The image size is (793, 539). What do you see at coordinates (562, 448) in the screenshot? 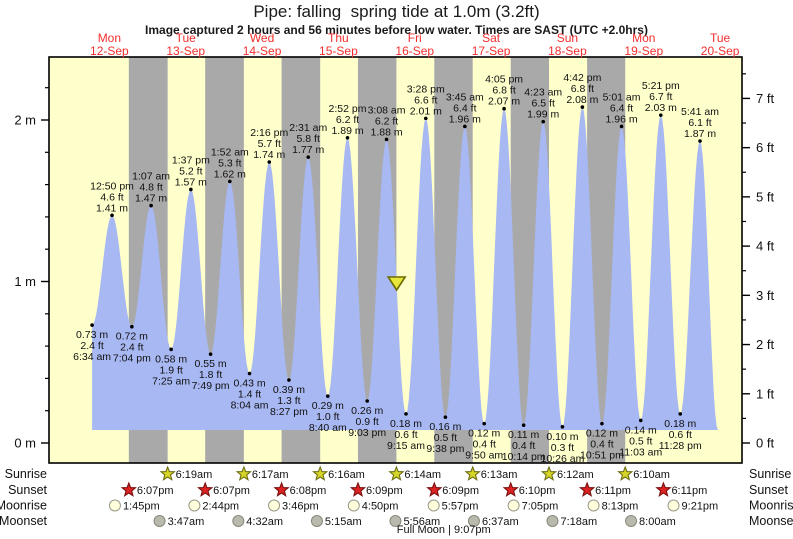
I see `low-tide-annotation: 0.3 ft` at bounding box center [562, 448].